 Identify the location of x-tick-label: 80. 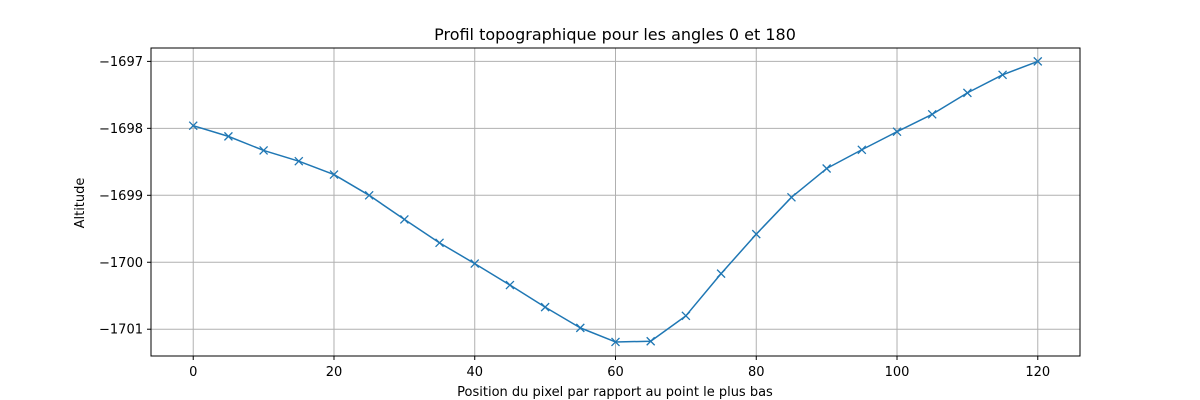
(756, 372).